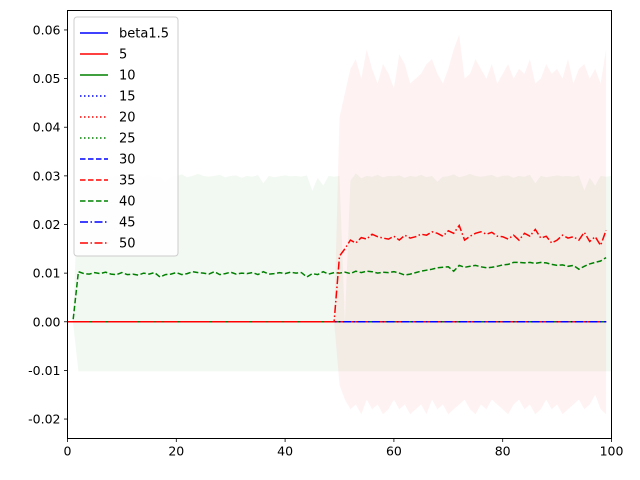 This screenshot has width=640, height=480. What do you see at coordinates (394, 451) in the screenshot?
I see `x-tick-label: 60` at bounding box center [394, 451].